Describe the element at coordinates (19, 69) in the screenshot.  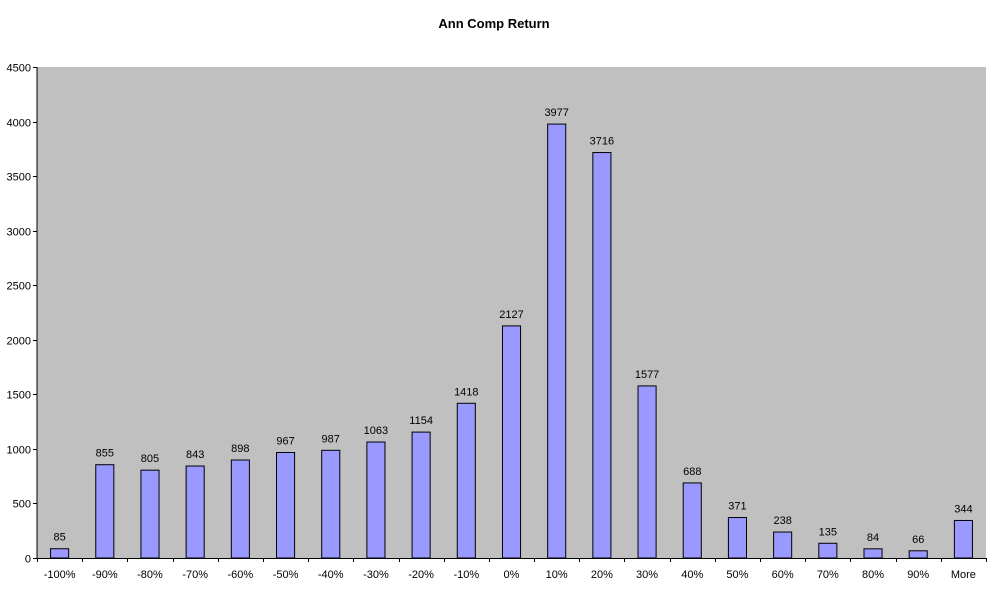
I see `y-tick-label: 4500` at that location.